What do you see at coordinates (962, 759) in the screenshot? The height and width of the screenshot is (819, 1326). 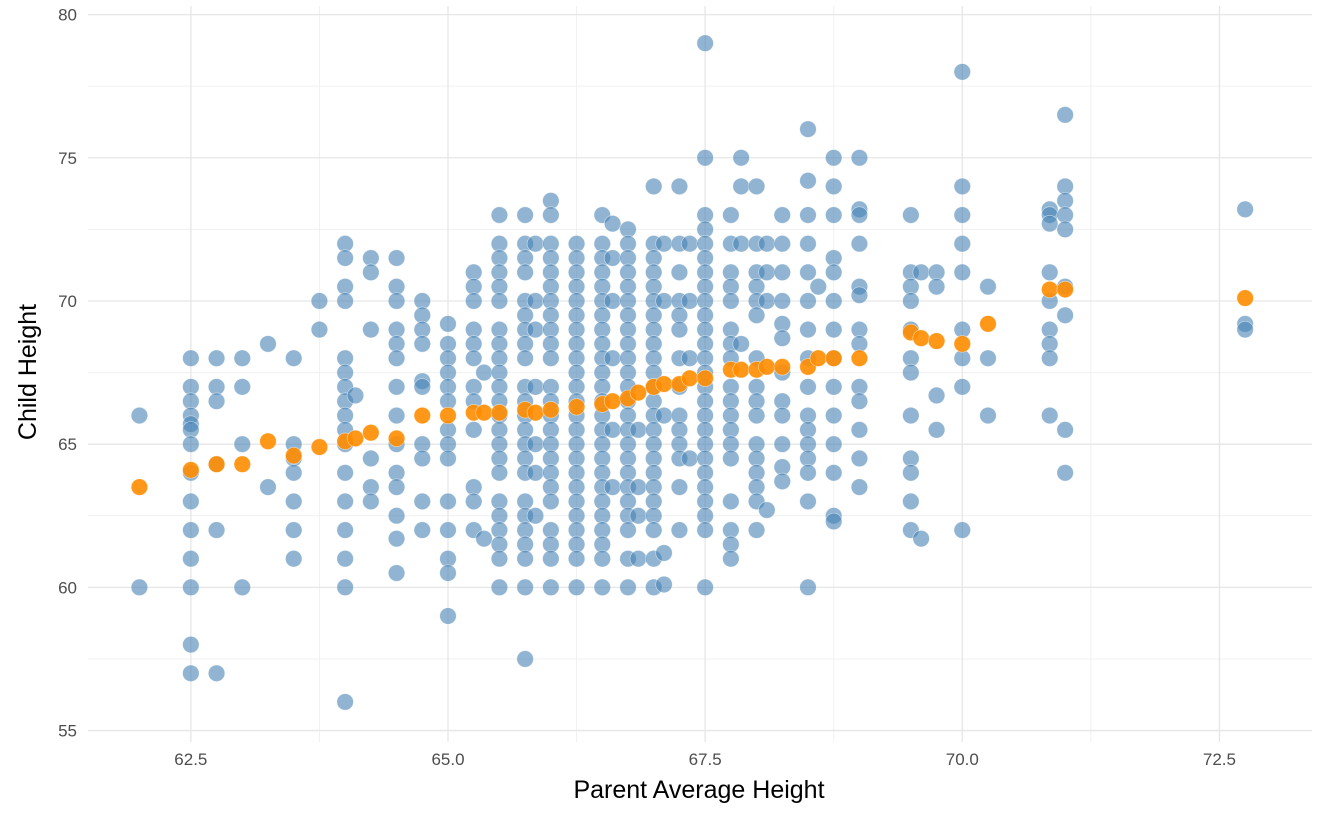 I see `x-tick-label: 70.0` at bounding box center [962, 759].